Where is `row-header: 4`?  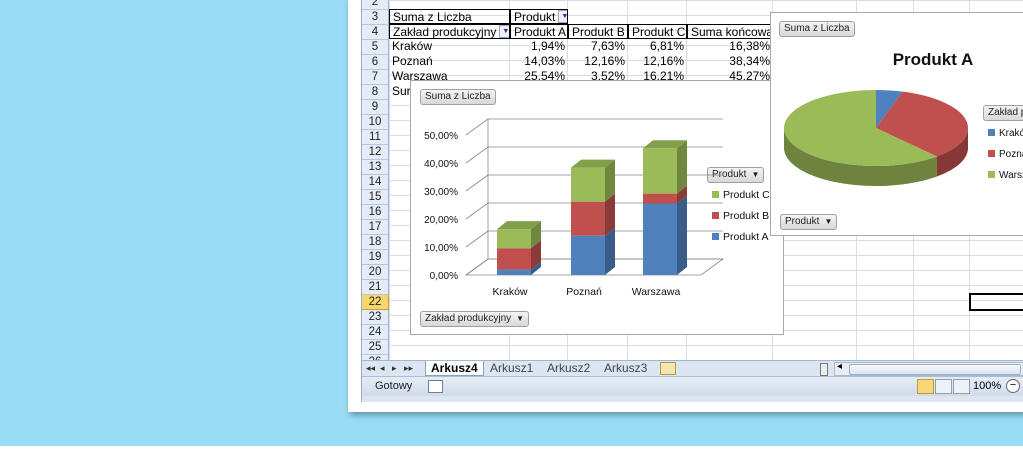 row-header: 4 is located at coordinates (375, 32).